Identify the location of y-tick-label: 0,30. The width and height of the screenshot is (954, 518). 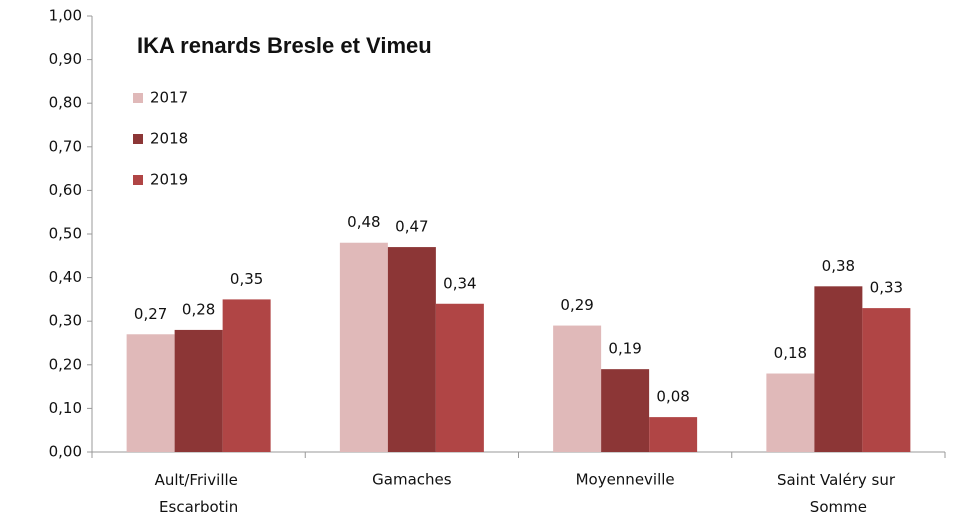
(65, 321).